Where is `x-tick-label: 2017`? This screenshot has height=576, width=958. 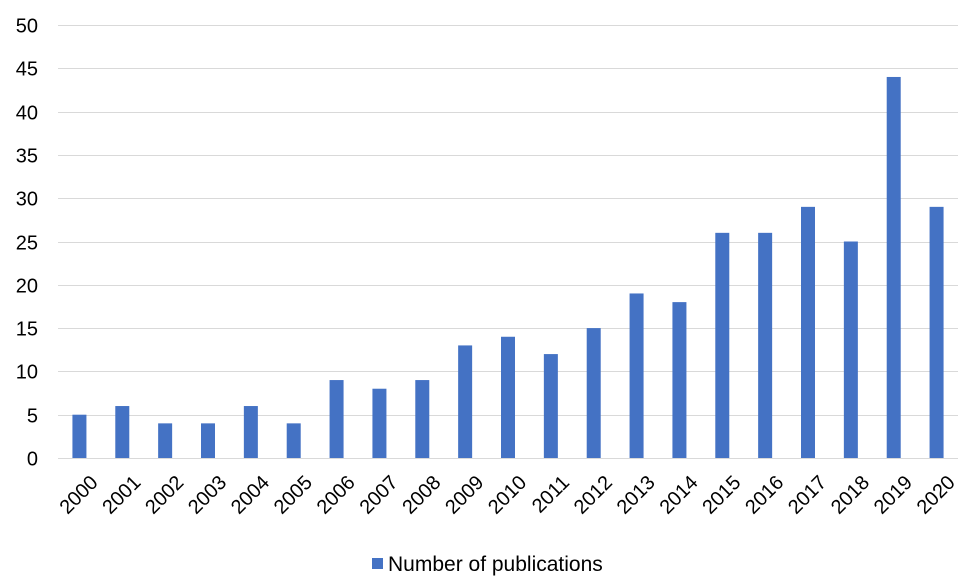
x-tick-label: 2017 is located at coordinates (807, 495).